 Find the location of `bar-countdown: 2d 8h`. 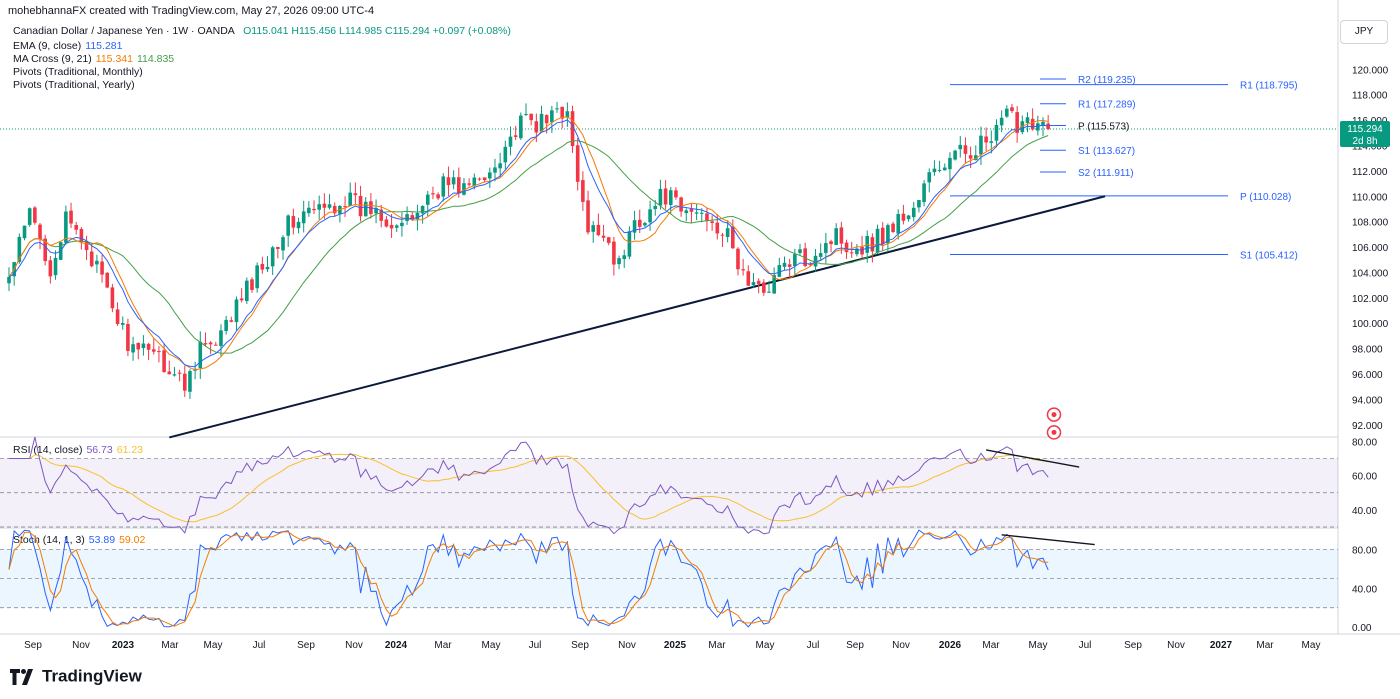

bar-countdown: 2d 8h is located at coordinates (1364, 141).